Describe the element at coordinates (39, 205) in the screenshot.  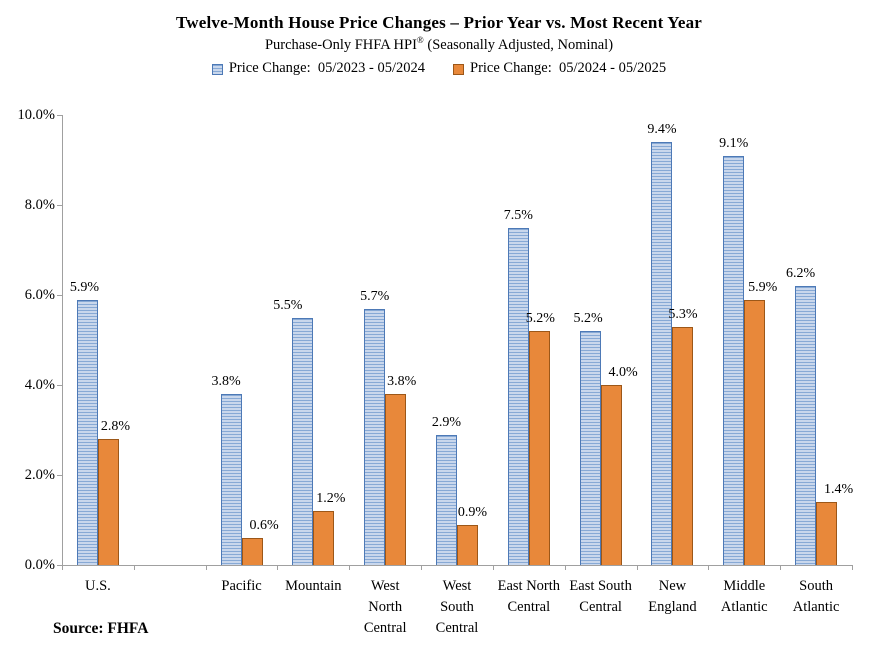
I see `y-axis-label: 8.0%` at that location.